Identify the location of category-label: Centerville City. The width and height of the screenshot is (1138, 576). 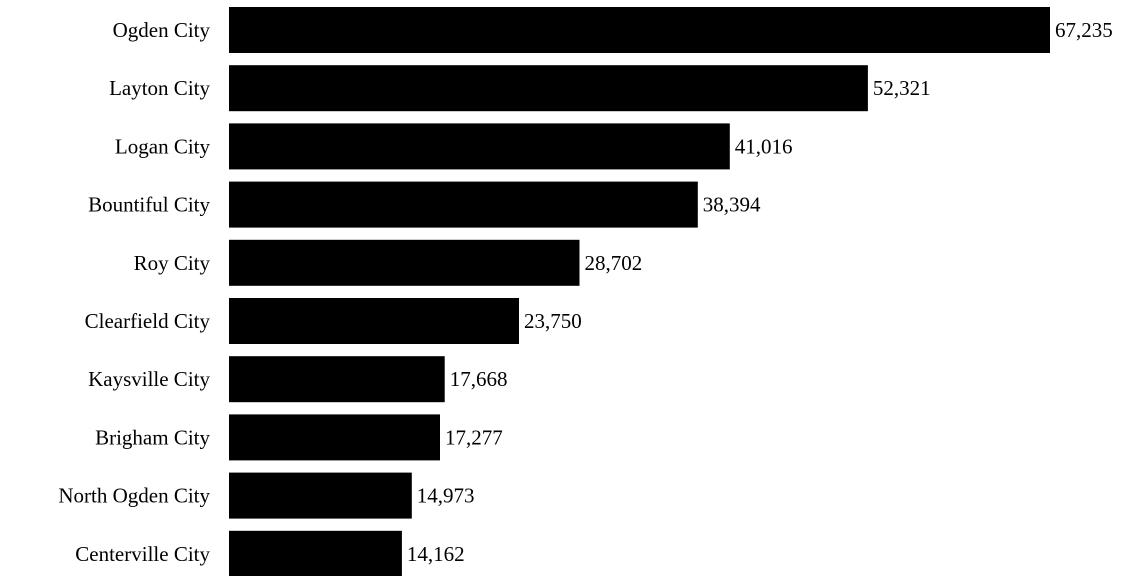
(142, 554).